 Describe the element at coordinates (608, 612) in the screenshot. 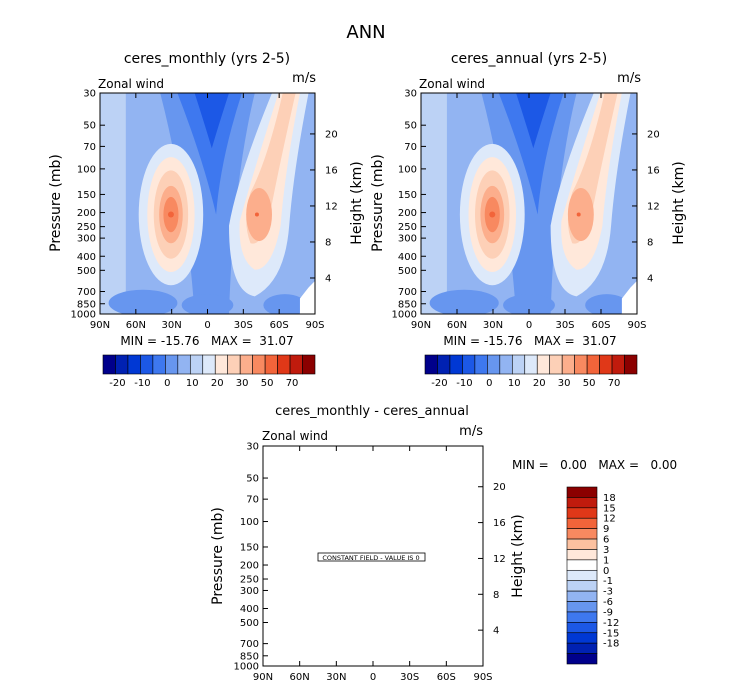

I see `colorbar-label: -9` at that location.